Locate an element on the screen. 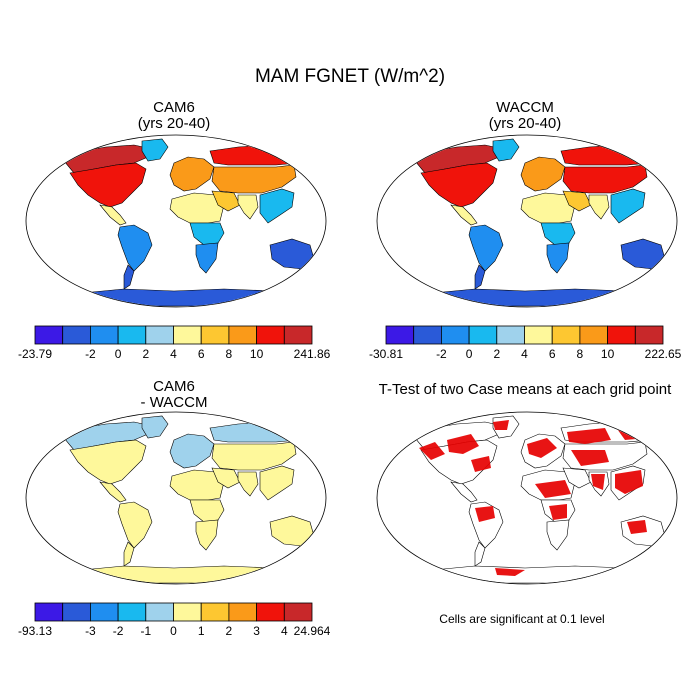 Image resolution: width=700 pixels, height=700 pixels. landmass-middle-east is located at coordinates (577, 478).